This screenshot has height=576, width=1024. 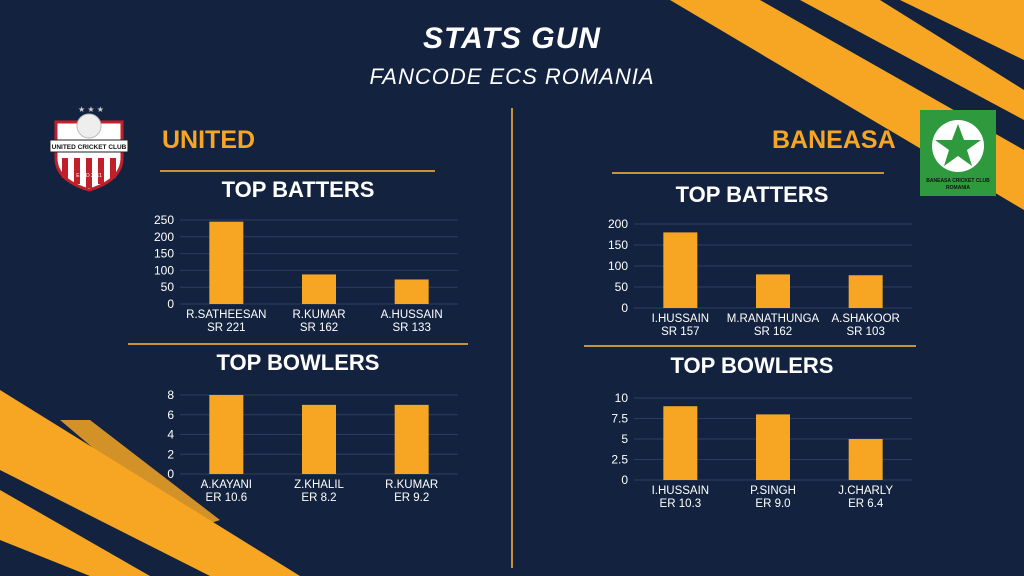 I want to click on y-tick-label: 7.5, so click(x=619, y=419).